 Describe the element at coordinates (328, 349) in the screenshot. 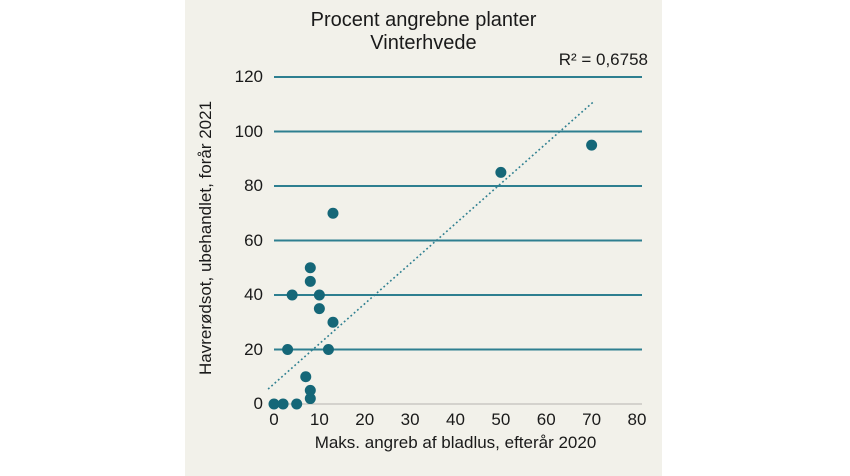

I see `data-point-x12-y20` at that location.